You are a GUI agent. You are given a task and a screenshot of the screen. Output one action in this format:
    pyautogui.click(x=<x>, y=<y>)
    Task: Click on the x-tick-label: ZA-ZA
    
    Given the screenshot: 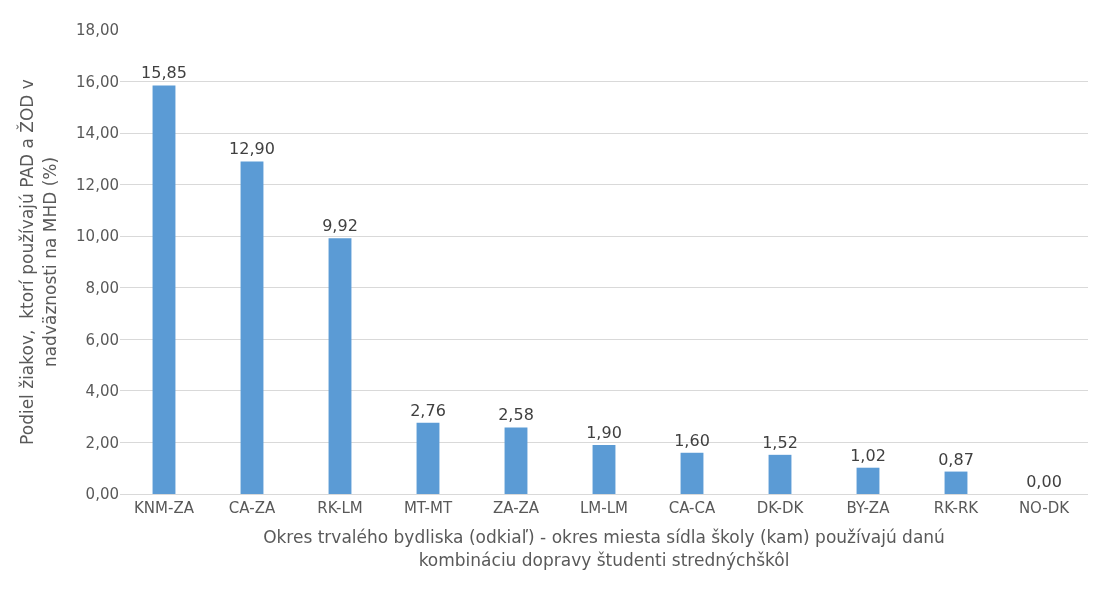 What is the action you would take?
    pyautogui.click(x=516, y=508)
    